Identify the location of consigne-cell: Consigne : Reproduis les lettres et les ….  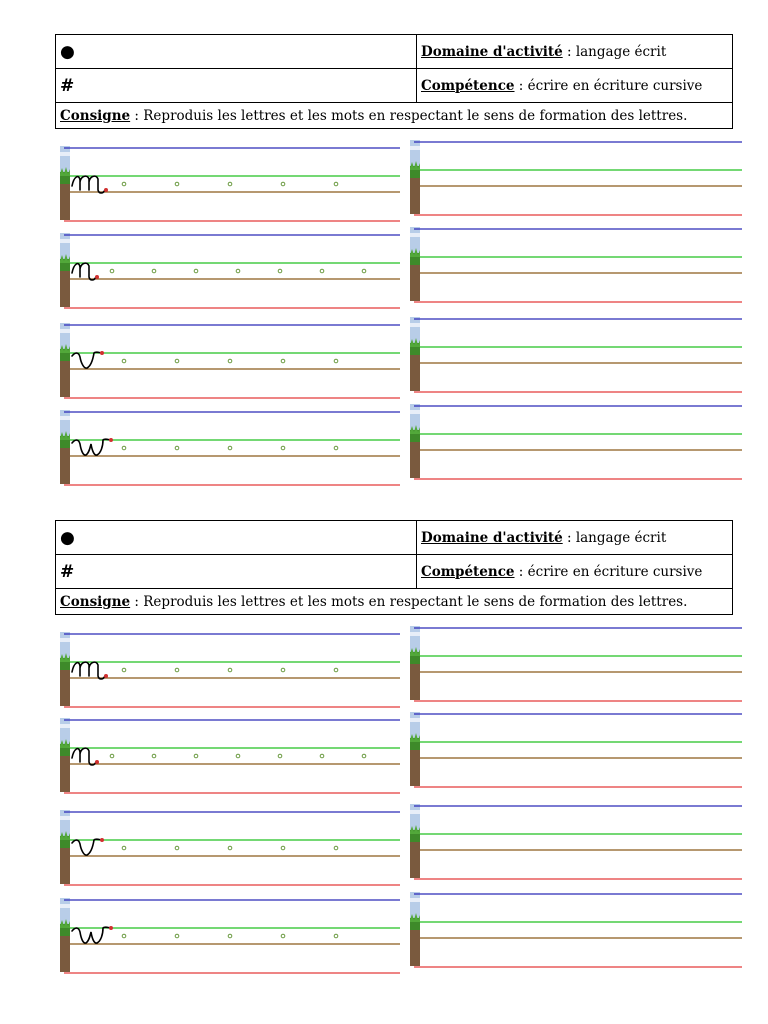
(394, 115).